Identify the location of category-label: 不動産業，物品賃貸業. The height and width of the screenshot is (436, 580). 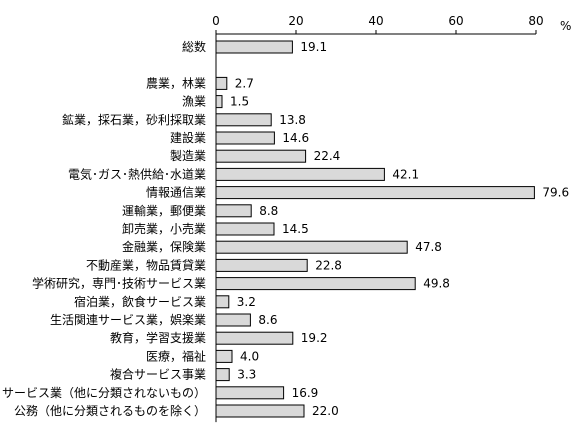
(146, 264).